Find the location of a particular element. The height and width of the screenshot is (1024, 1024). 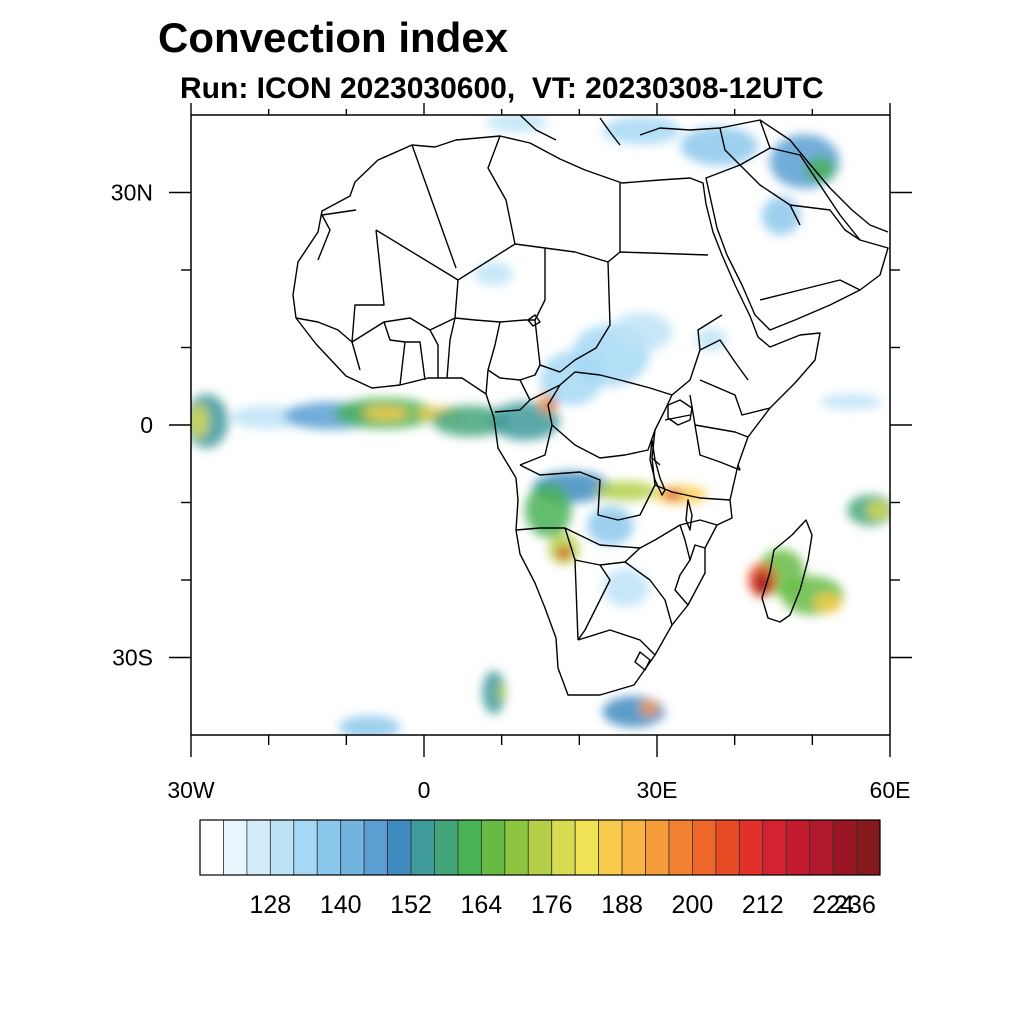

lon-tick-label: 30W is located at coordinates (191, 790).